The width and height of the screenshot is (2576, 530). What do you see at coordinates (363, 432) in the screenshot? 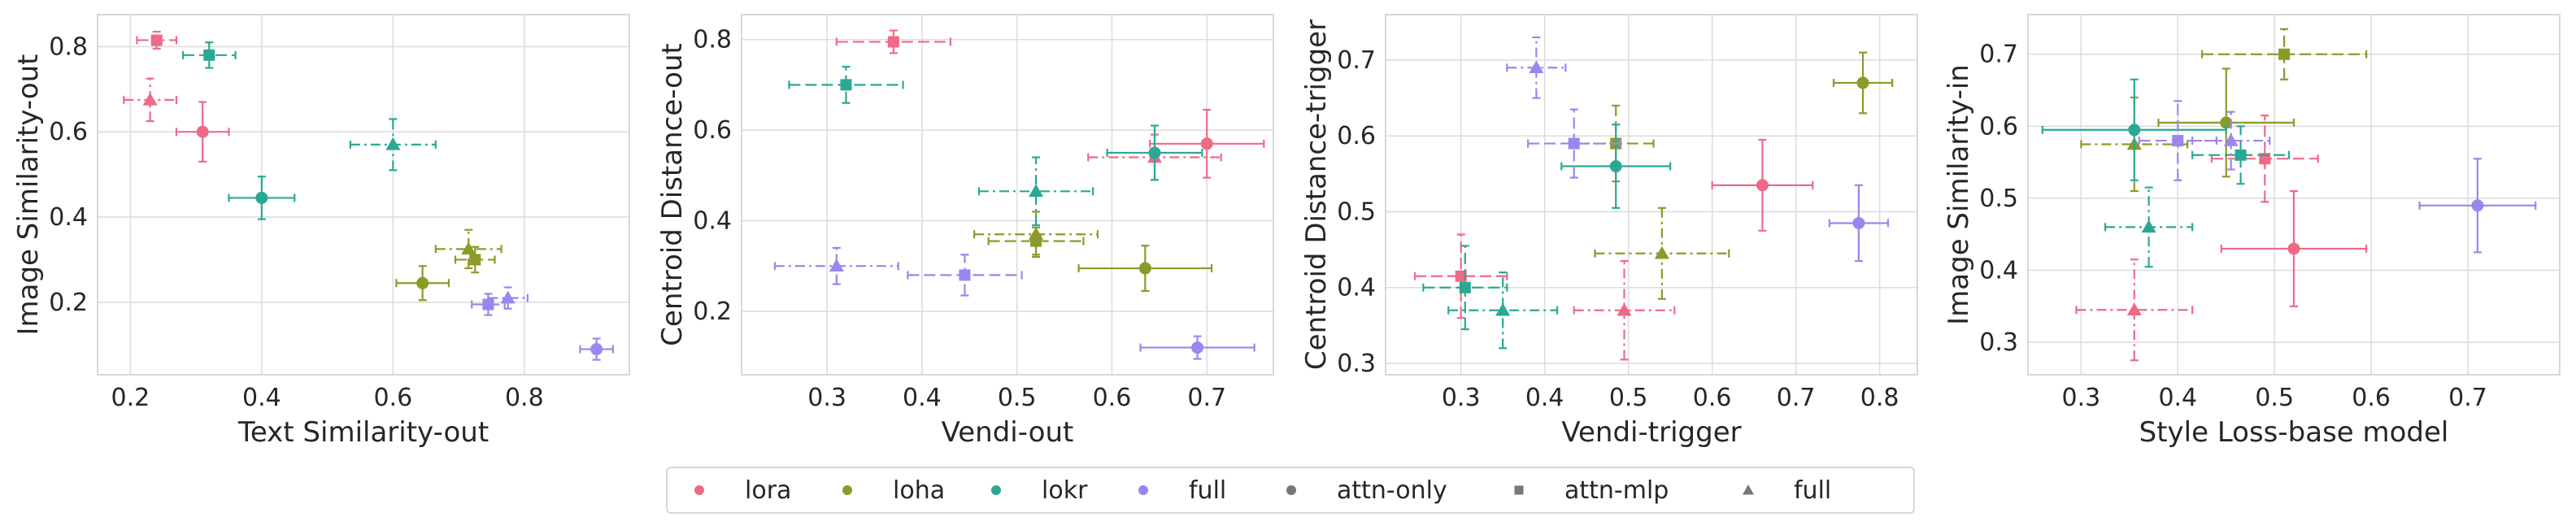
I see `x-axis-label: Text Similarity-out` at bounding box center [363, 432].